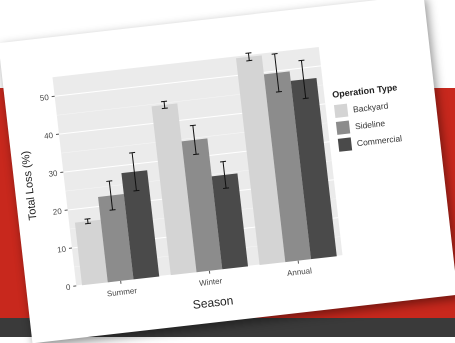  What do you see at coordinates (213, 302) in the screenshot?
I see `x-axis-title: Season` at bounding box center [213, 302].